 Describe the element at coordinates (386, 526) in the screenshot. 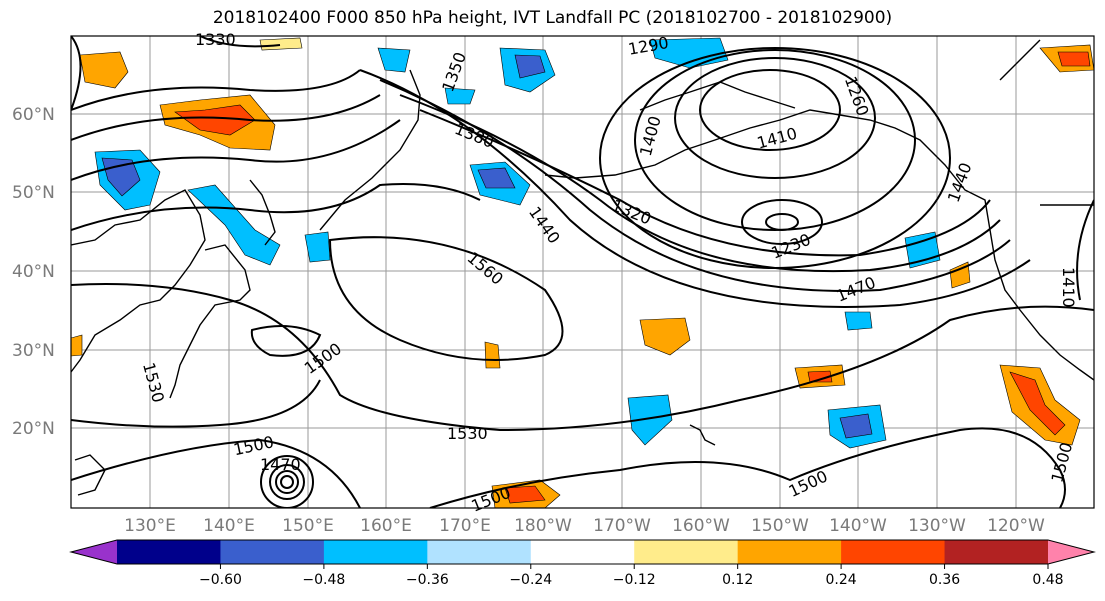

I see `lon-label: 160°E` at that location.